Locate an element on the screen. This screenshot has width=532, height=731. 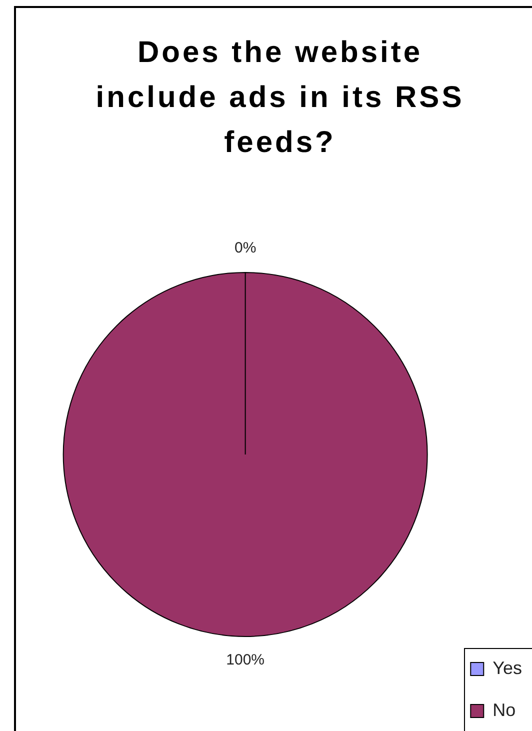
data-label: 100% is located at coordinates (245, 660).